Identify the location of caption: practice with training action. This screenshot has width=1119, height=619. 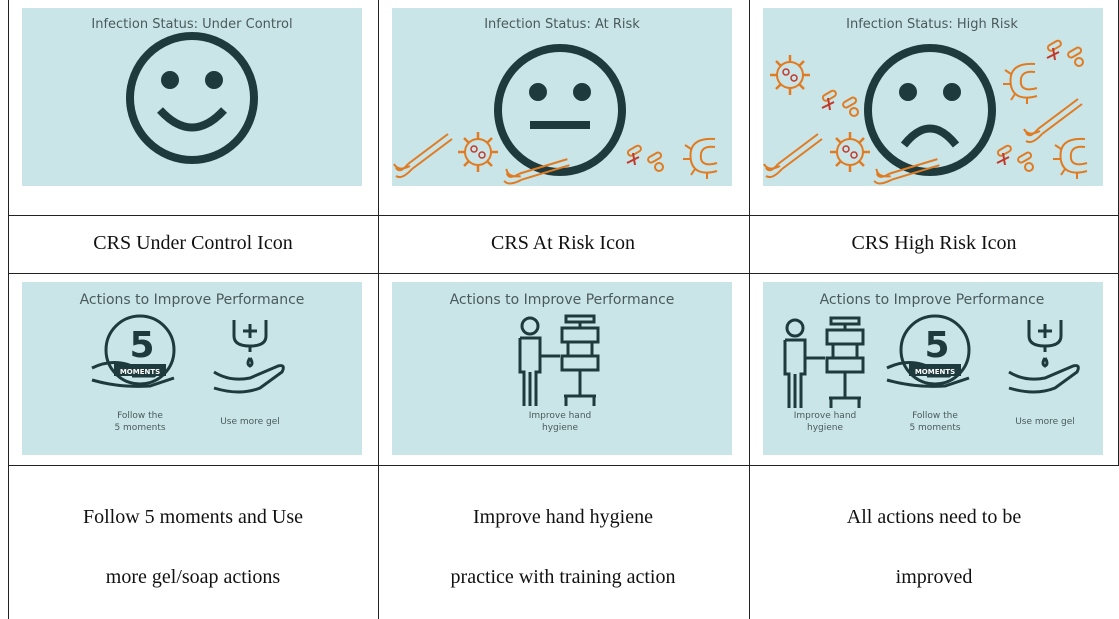
(563, 577).